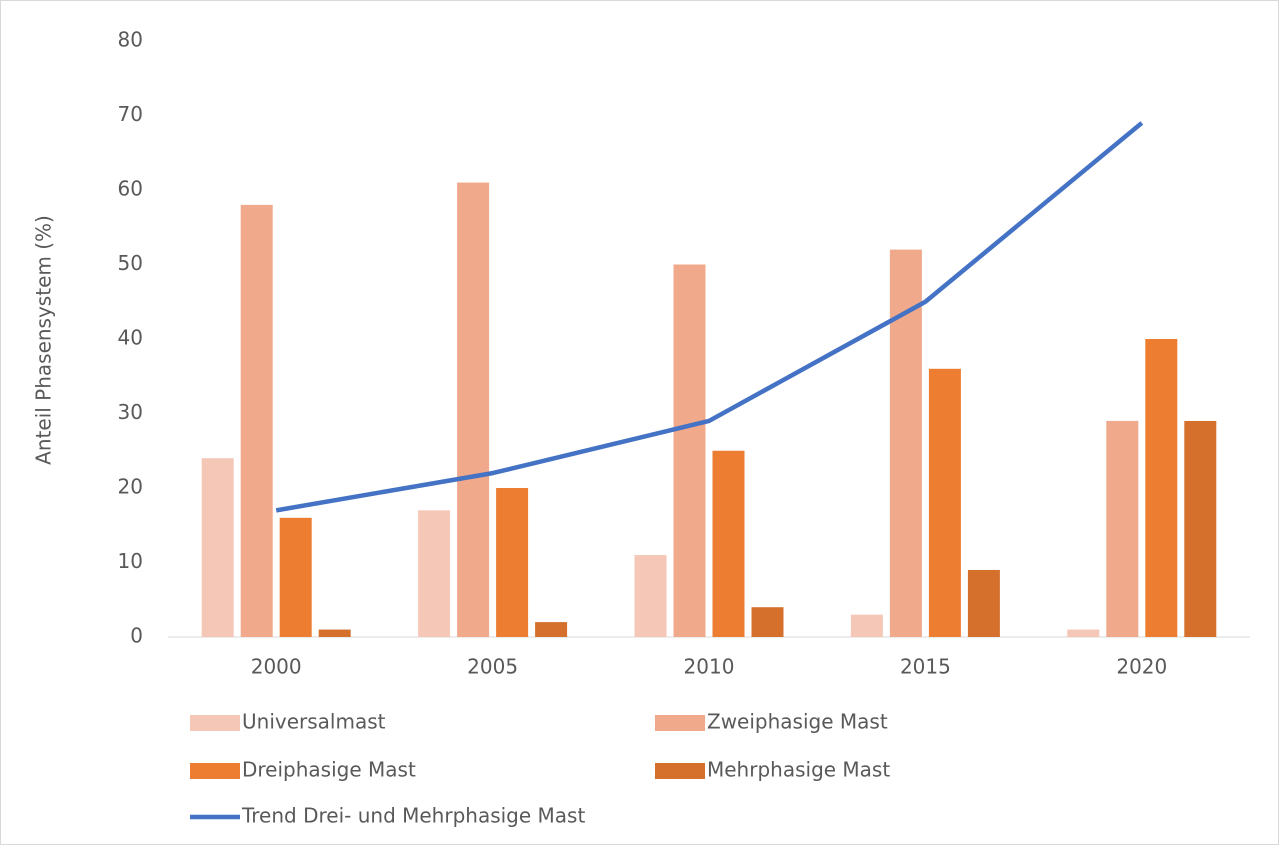 Image resolution: width=1279 pixels, height=845 pixels. I want to click on y-tick-label: 80, so click(130, 40).